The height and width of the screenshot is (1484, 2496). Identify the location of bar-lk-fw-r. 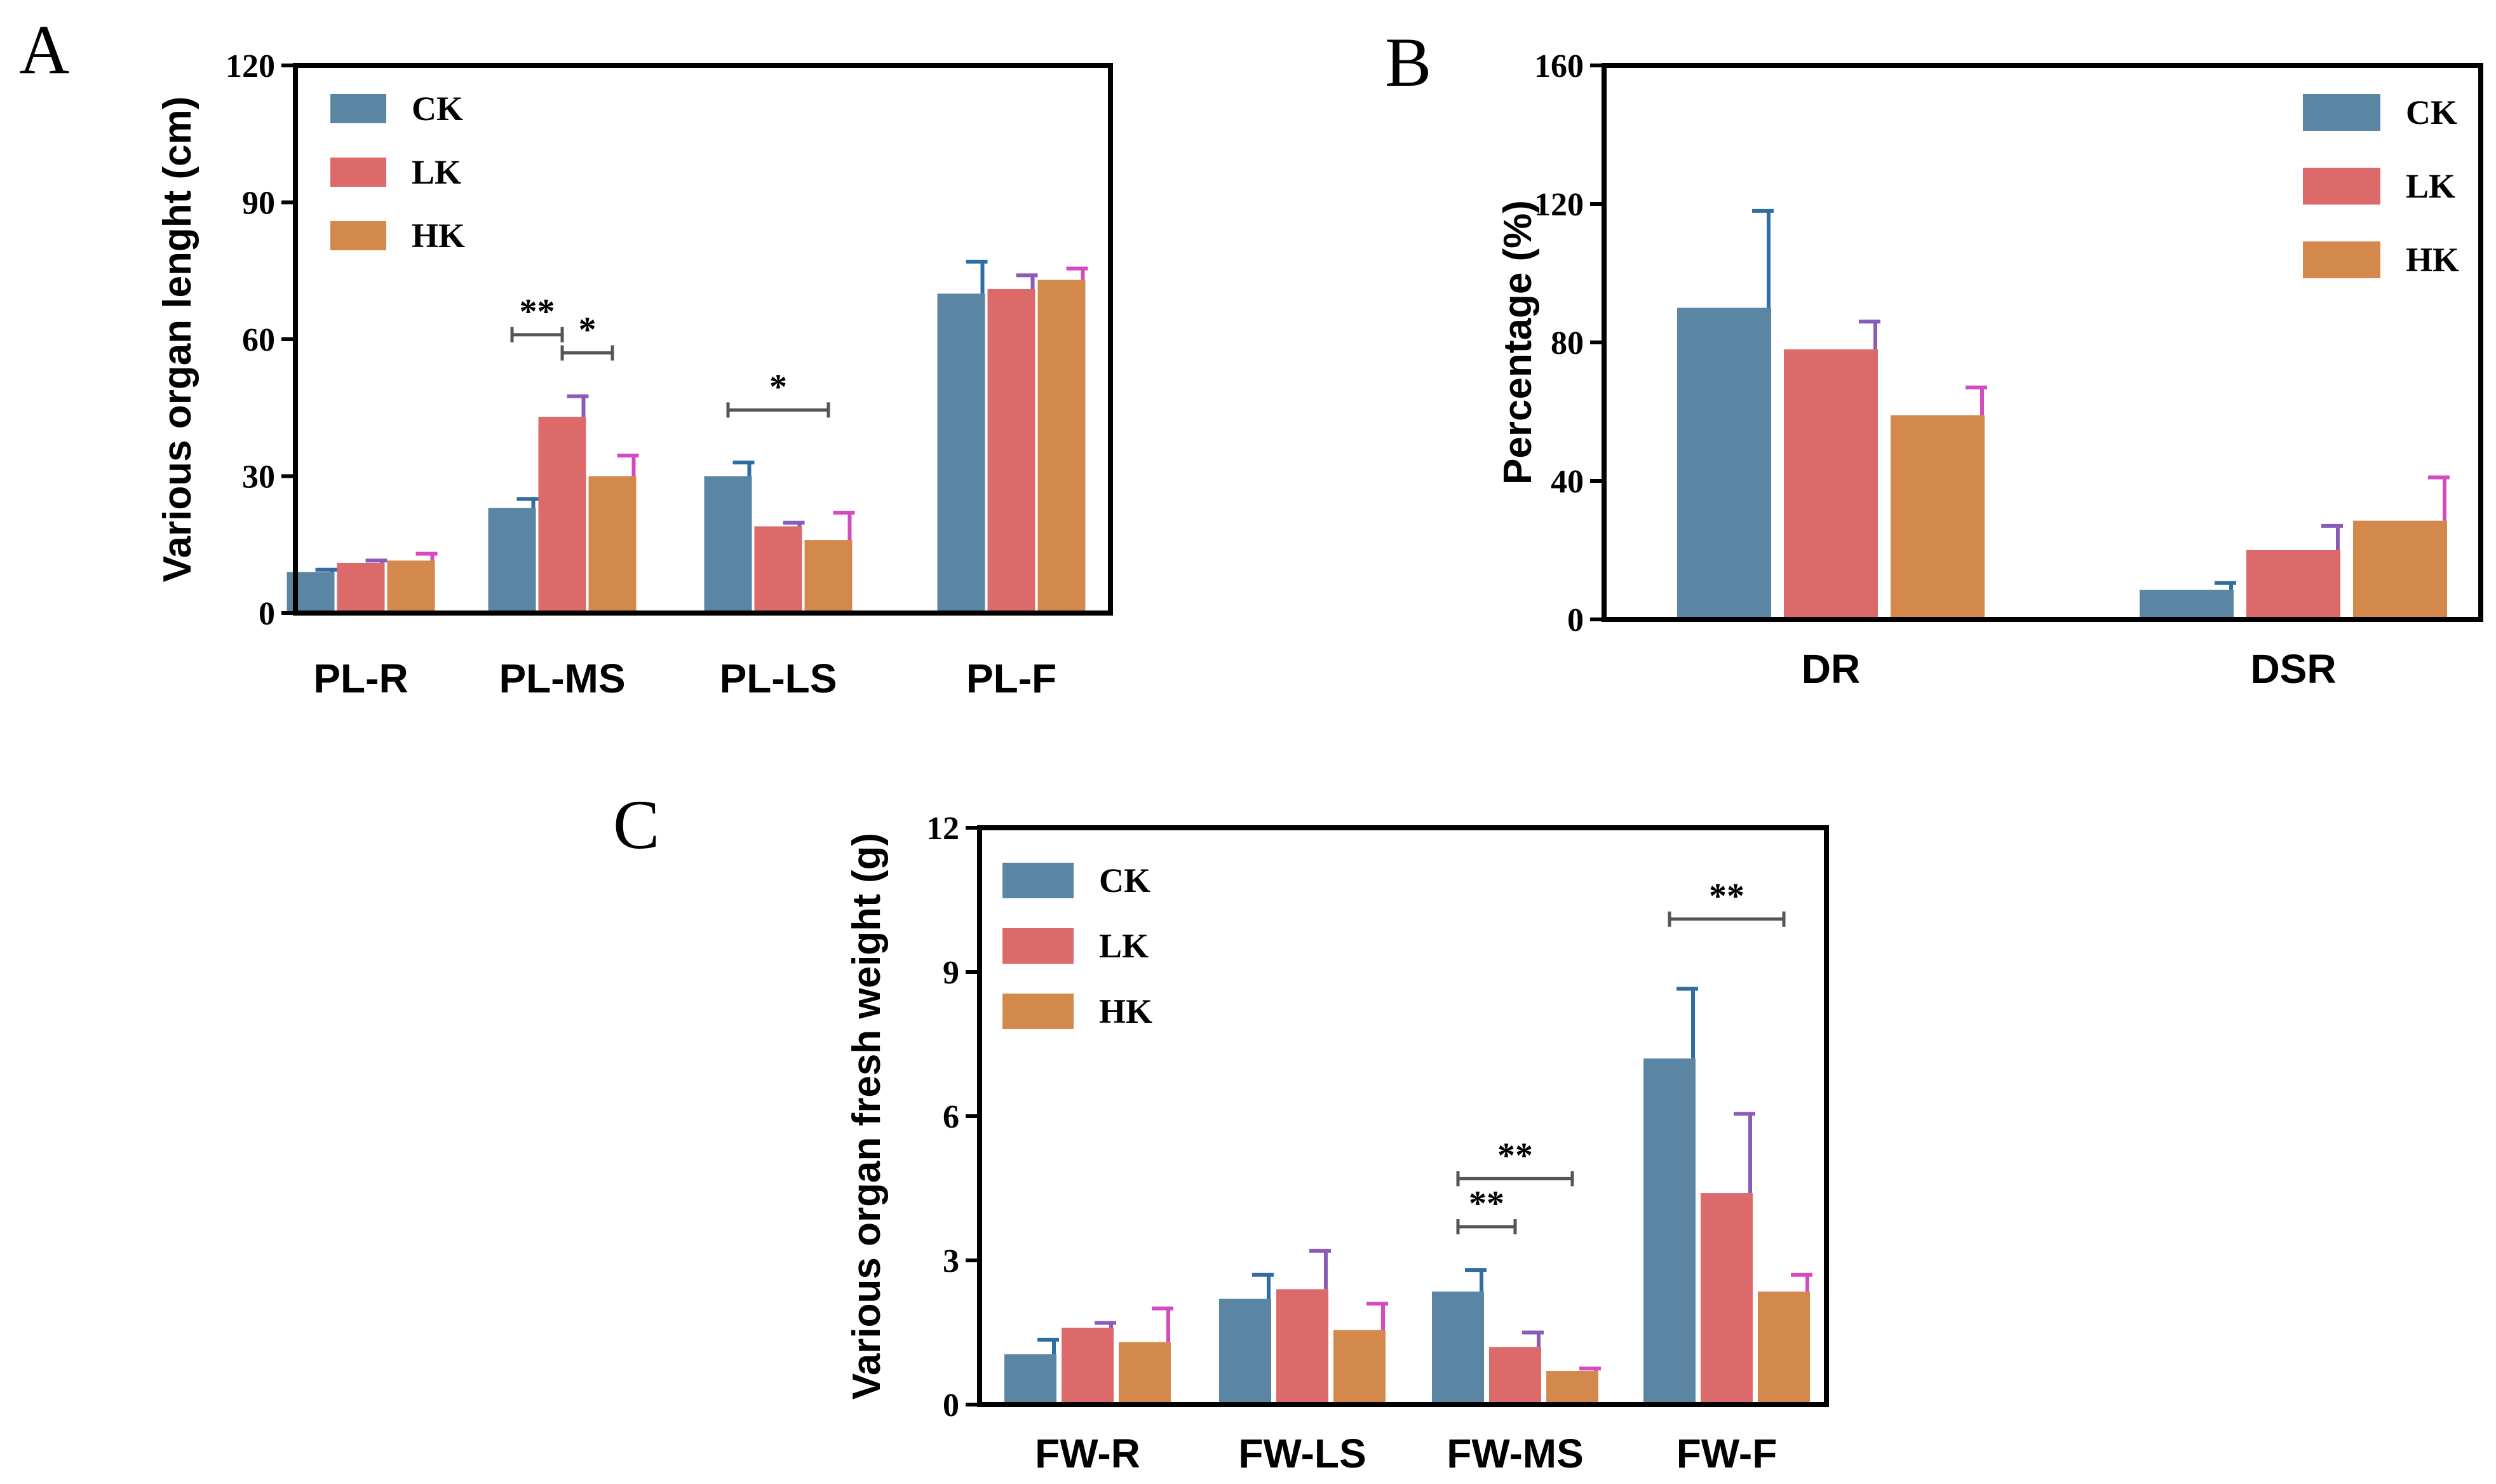
(1088, 1366).